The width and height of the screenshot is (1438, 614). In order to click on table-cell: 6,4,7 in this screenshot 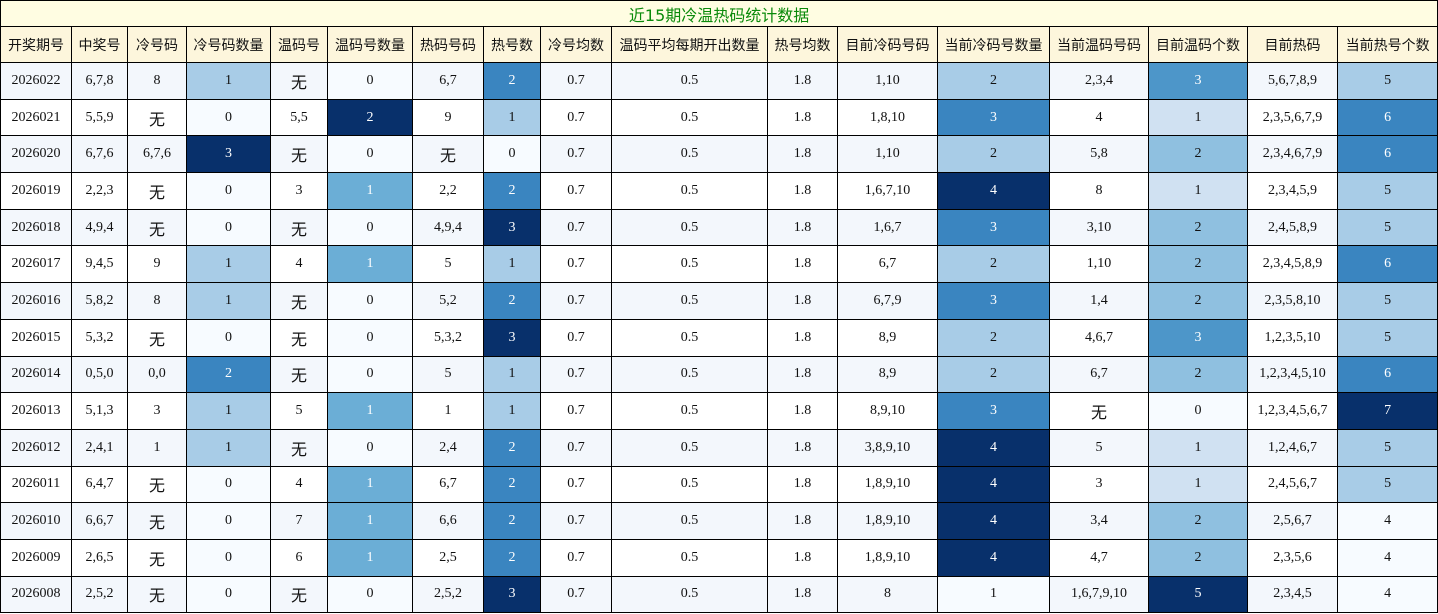, I will do `click(99, 484)`.